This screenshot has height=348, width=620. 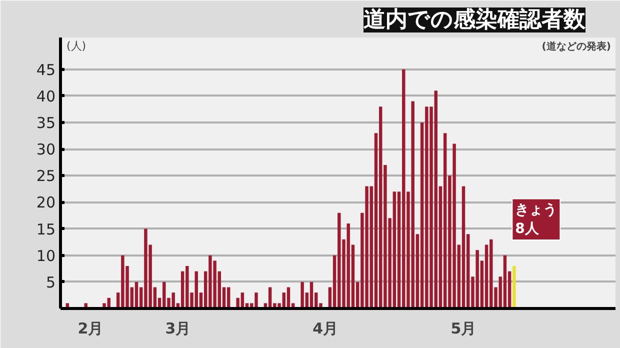 What do you see at coordinates (76, 46) in the screenshot?
I see `y-axis-title: (人)` at bounding box center [76, 46].